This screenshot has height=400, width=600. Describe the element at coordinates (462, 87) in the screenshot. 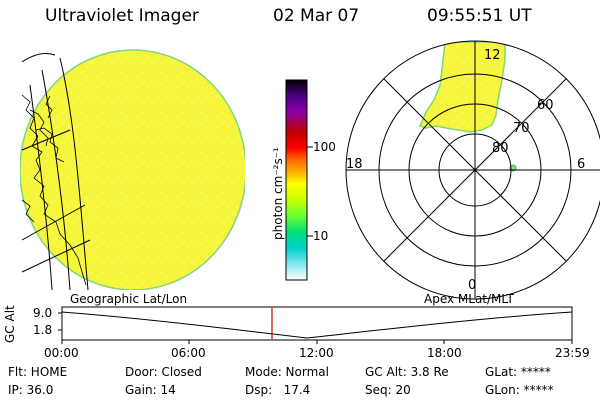

I see `auroral-oval-region` at that location.